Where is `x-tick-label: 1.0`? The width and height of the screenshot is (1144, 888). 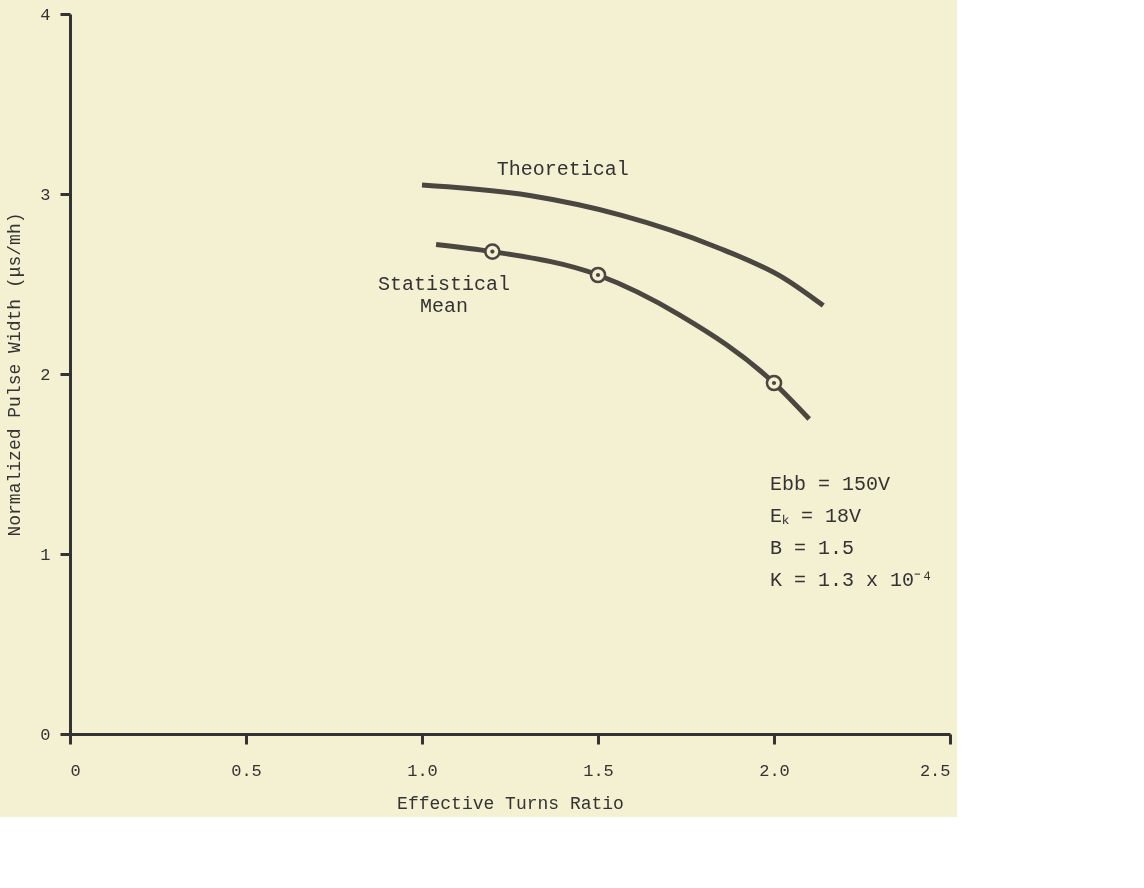 x-tick-label: 1.0 is located at coordinates (422, 771).